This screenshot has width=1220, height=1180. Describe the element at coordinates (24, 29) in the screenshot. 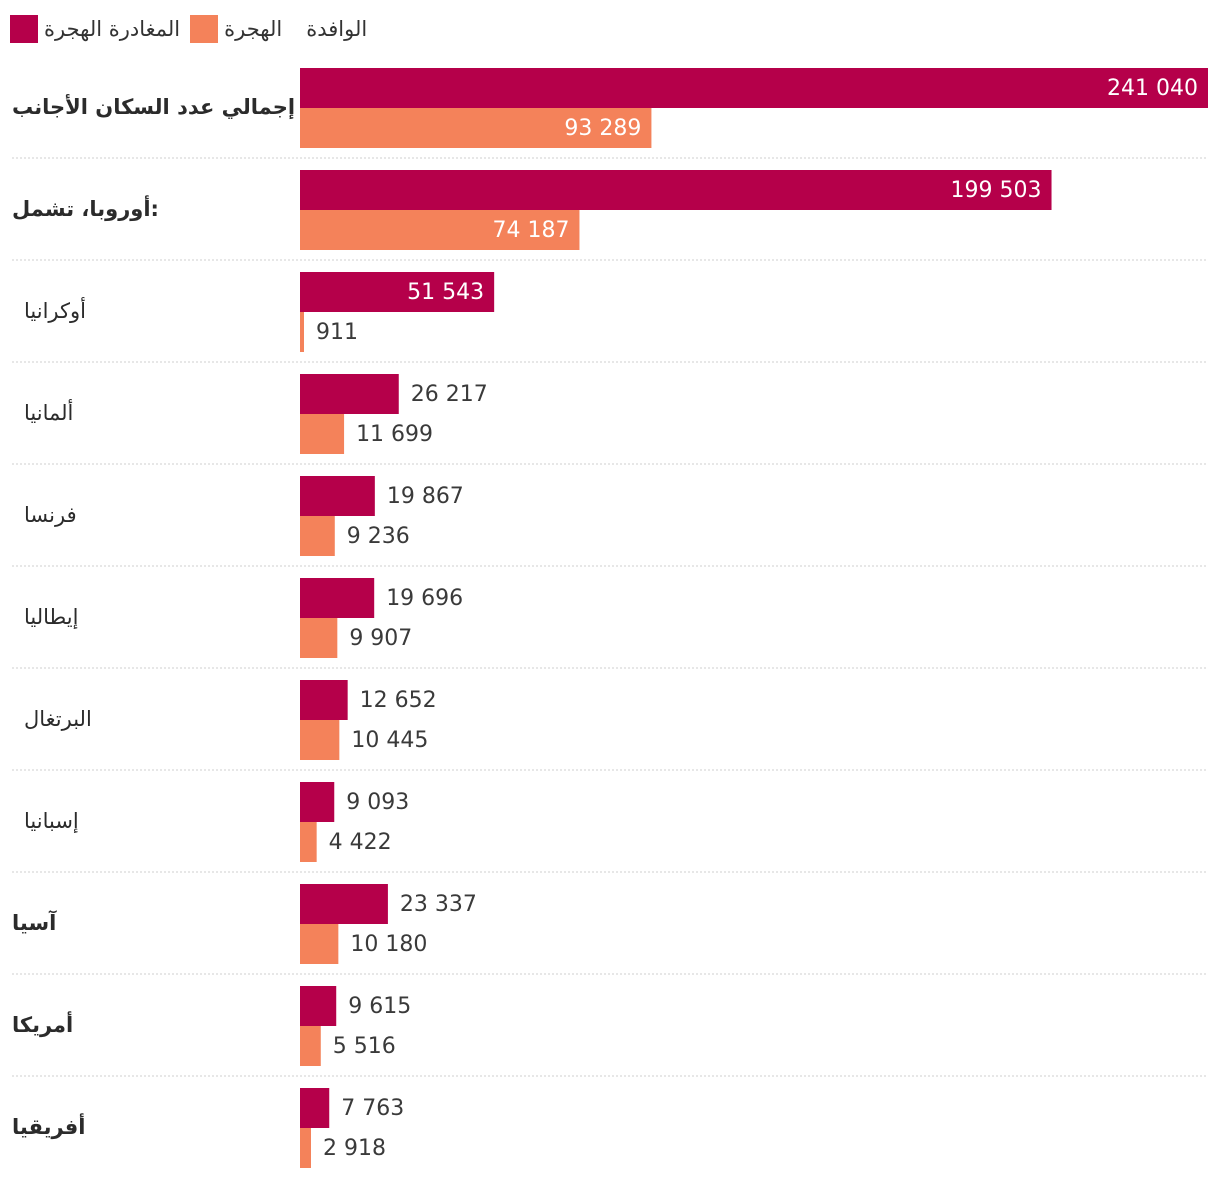

I see `legend-swatch-series-a` at that location.